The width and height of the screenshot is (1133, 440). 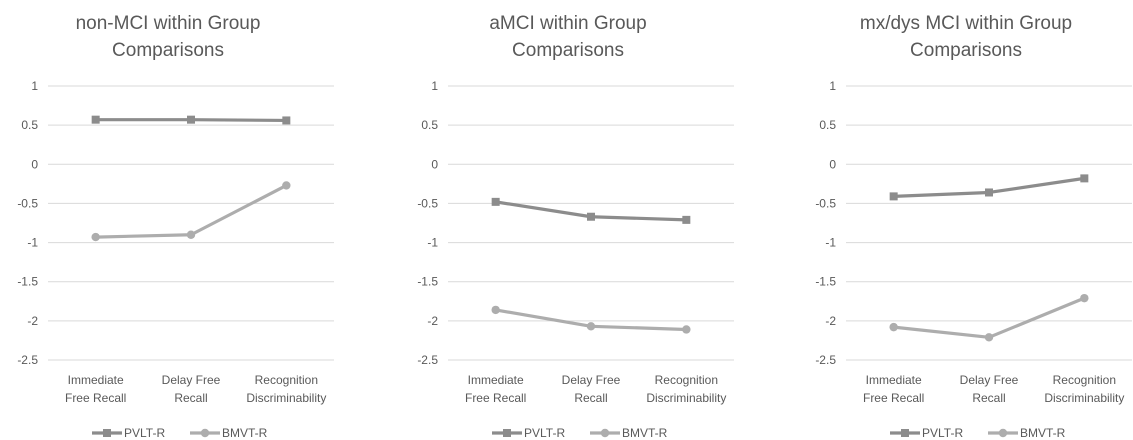 What do you see at coordinates (966, 23) in the screenshot?
I see `chart-title-line: mx/dys MCI within Group` at bounding box center [966, 23].